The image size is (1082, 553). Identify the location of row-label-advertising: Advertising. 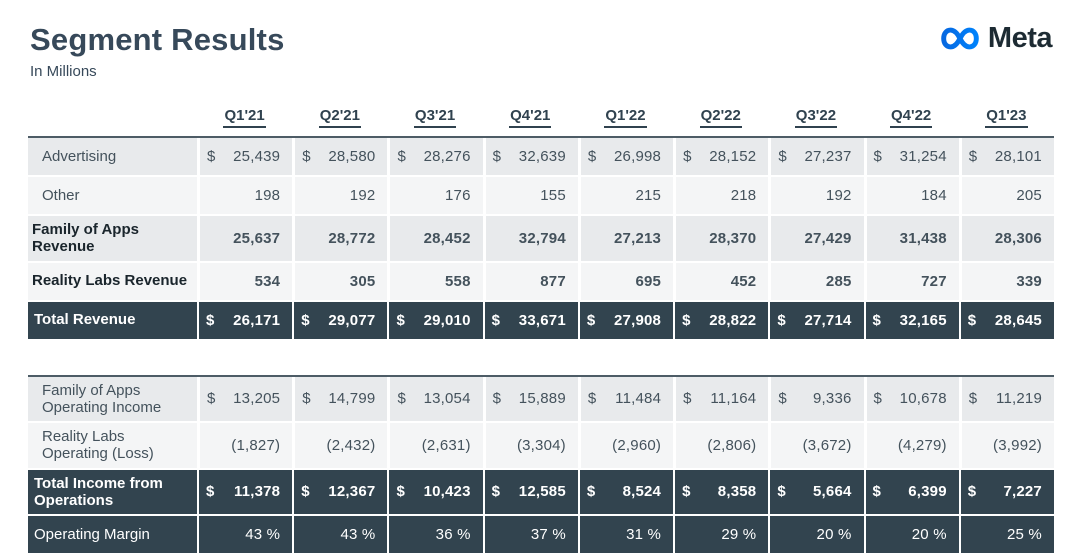
(79, 156).